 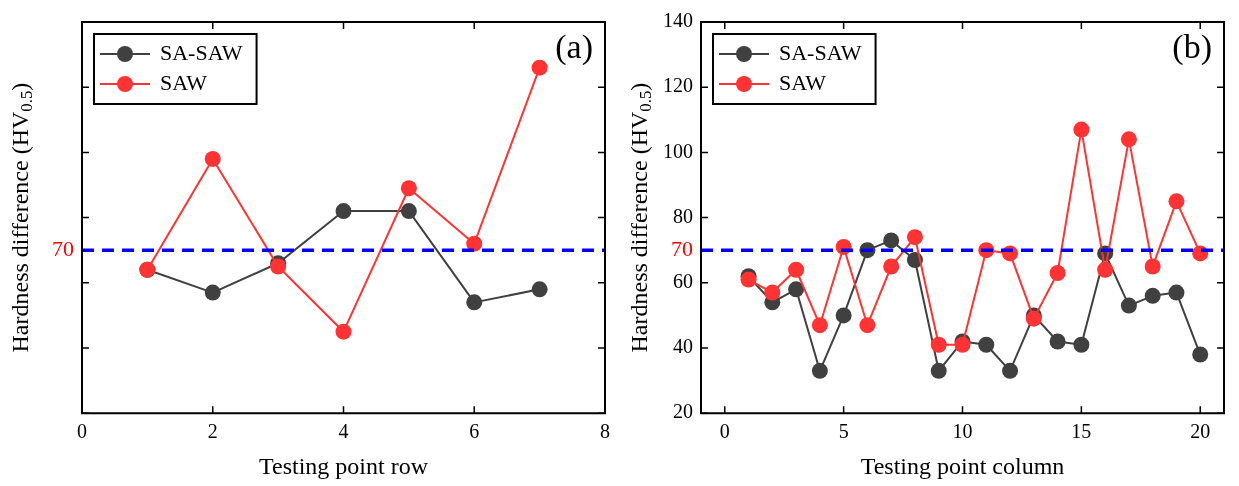 I want to click on y-tick-label: 40, so click(x=683, y=346).